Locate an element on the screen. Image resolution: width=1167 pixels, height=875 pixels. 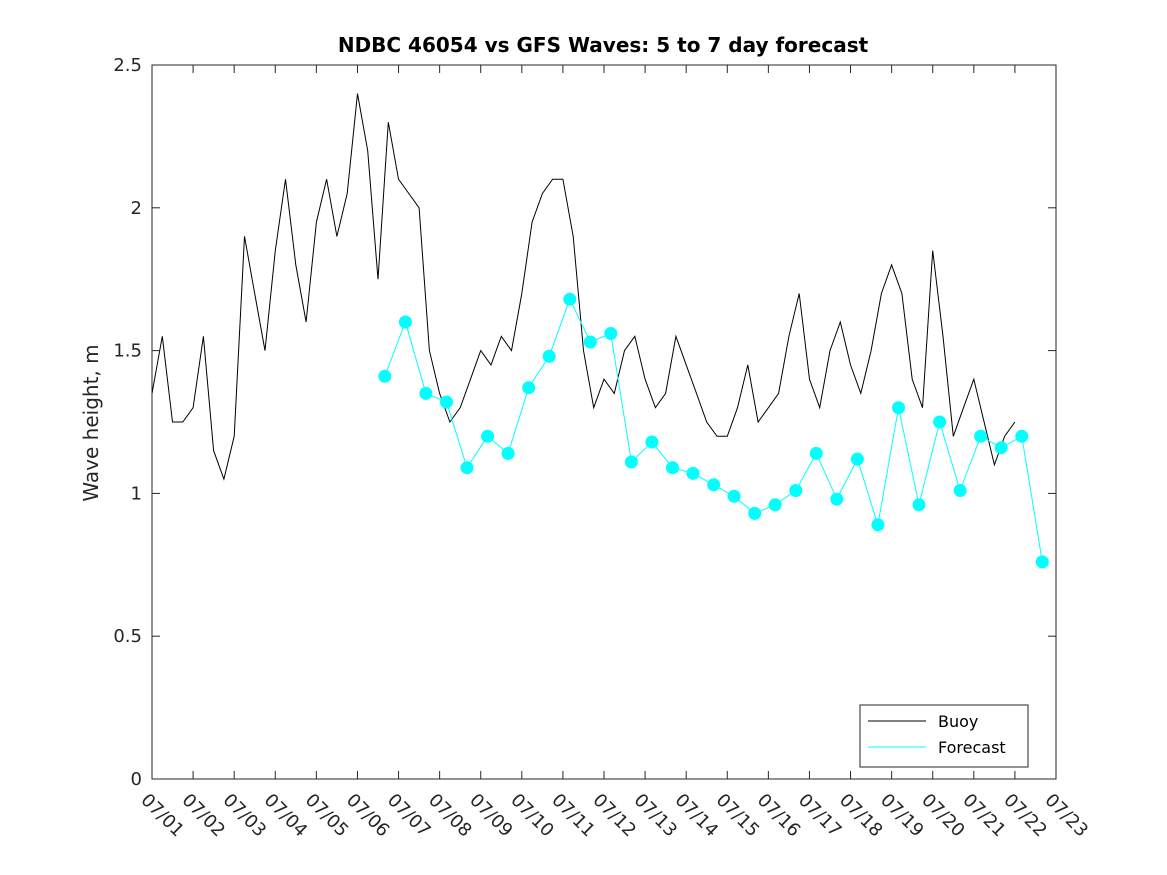
x-tick-label: 07/05 is located at coordinates (327, 816).